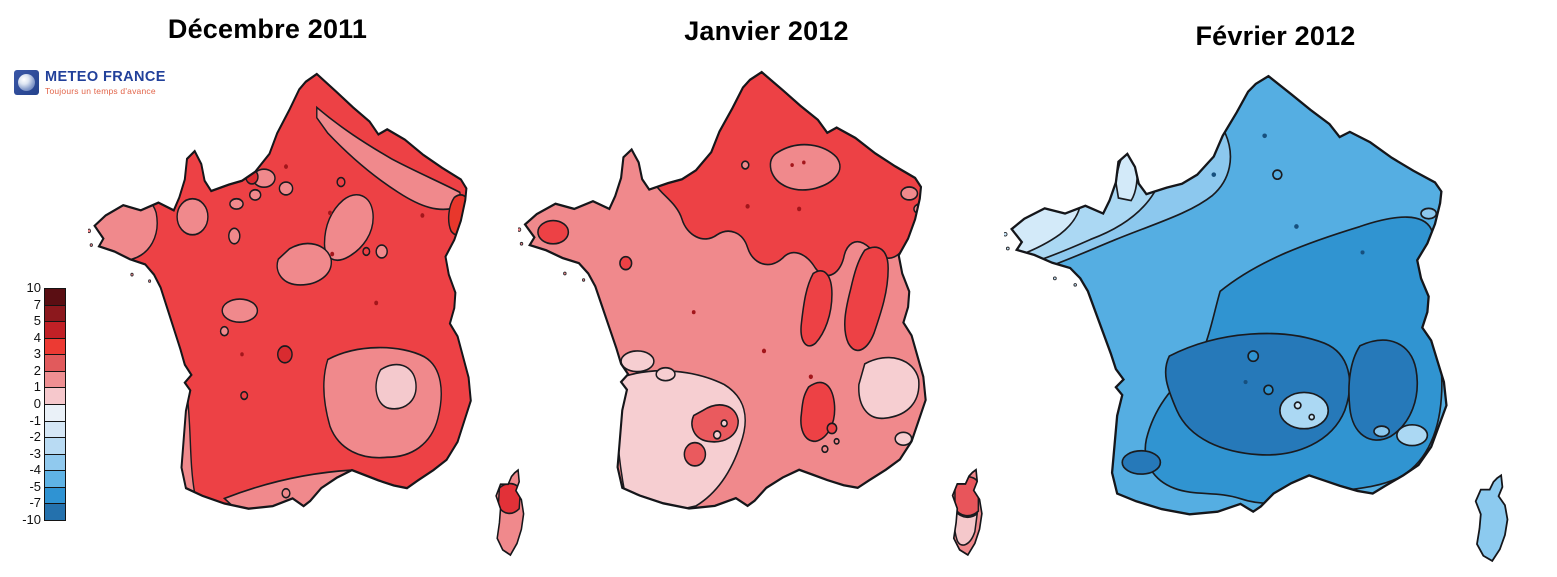  I want to click on logo-globe-icon, so click(26, 82).